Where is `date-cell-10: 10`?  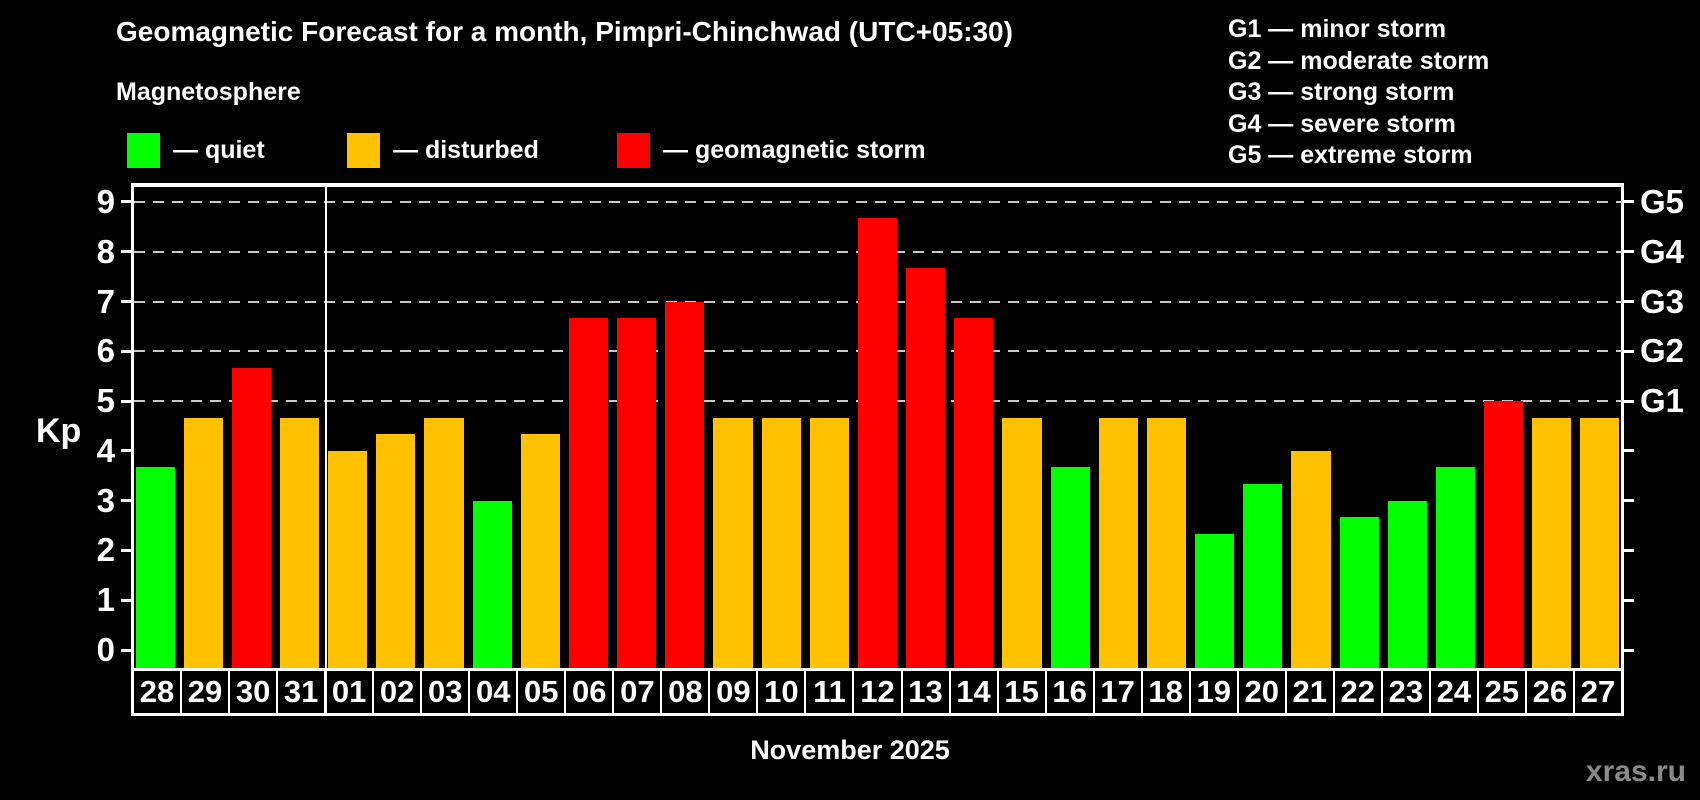 date-cell-10: 10 is located at coordinates (782, 692).